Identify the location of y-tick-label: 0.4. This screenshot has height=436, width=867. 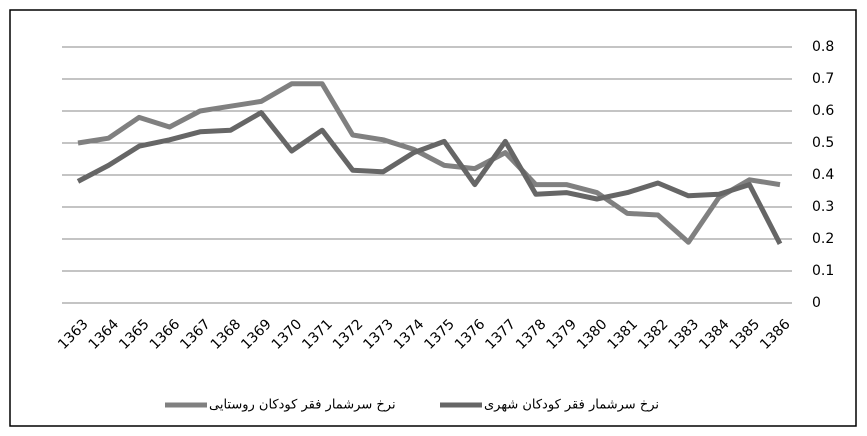
(823, 175).